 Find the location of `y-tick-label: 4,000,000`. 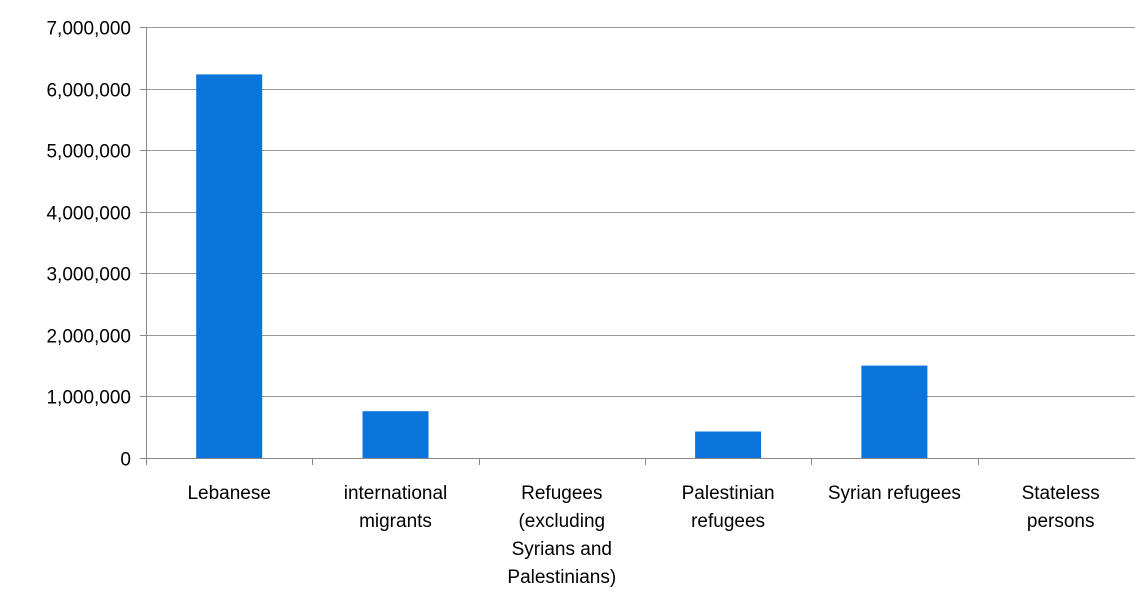

y-tick-label: 4,000,000 is located at coordinates (88, 214).